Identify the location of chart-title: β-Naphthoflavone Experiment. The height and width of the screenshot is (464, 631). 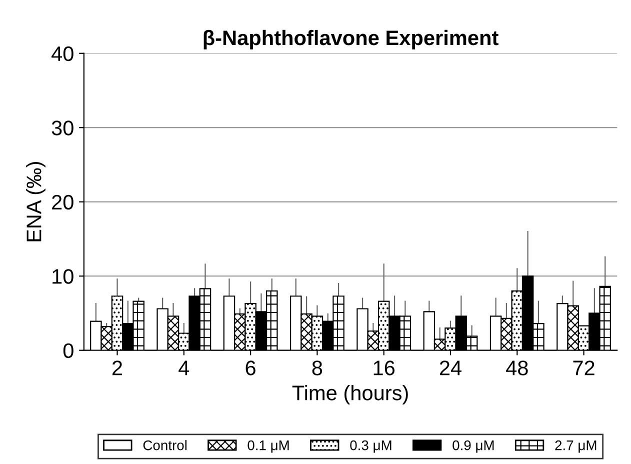
(351, 40).